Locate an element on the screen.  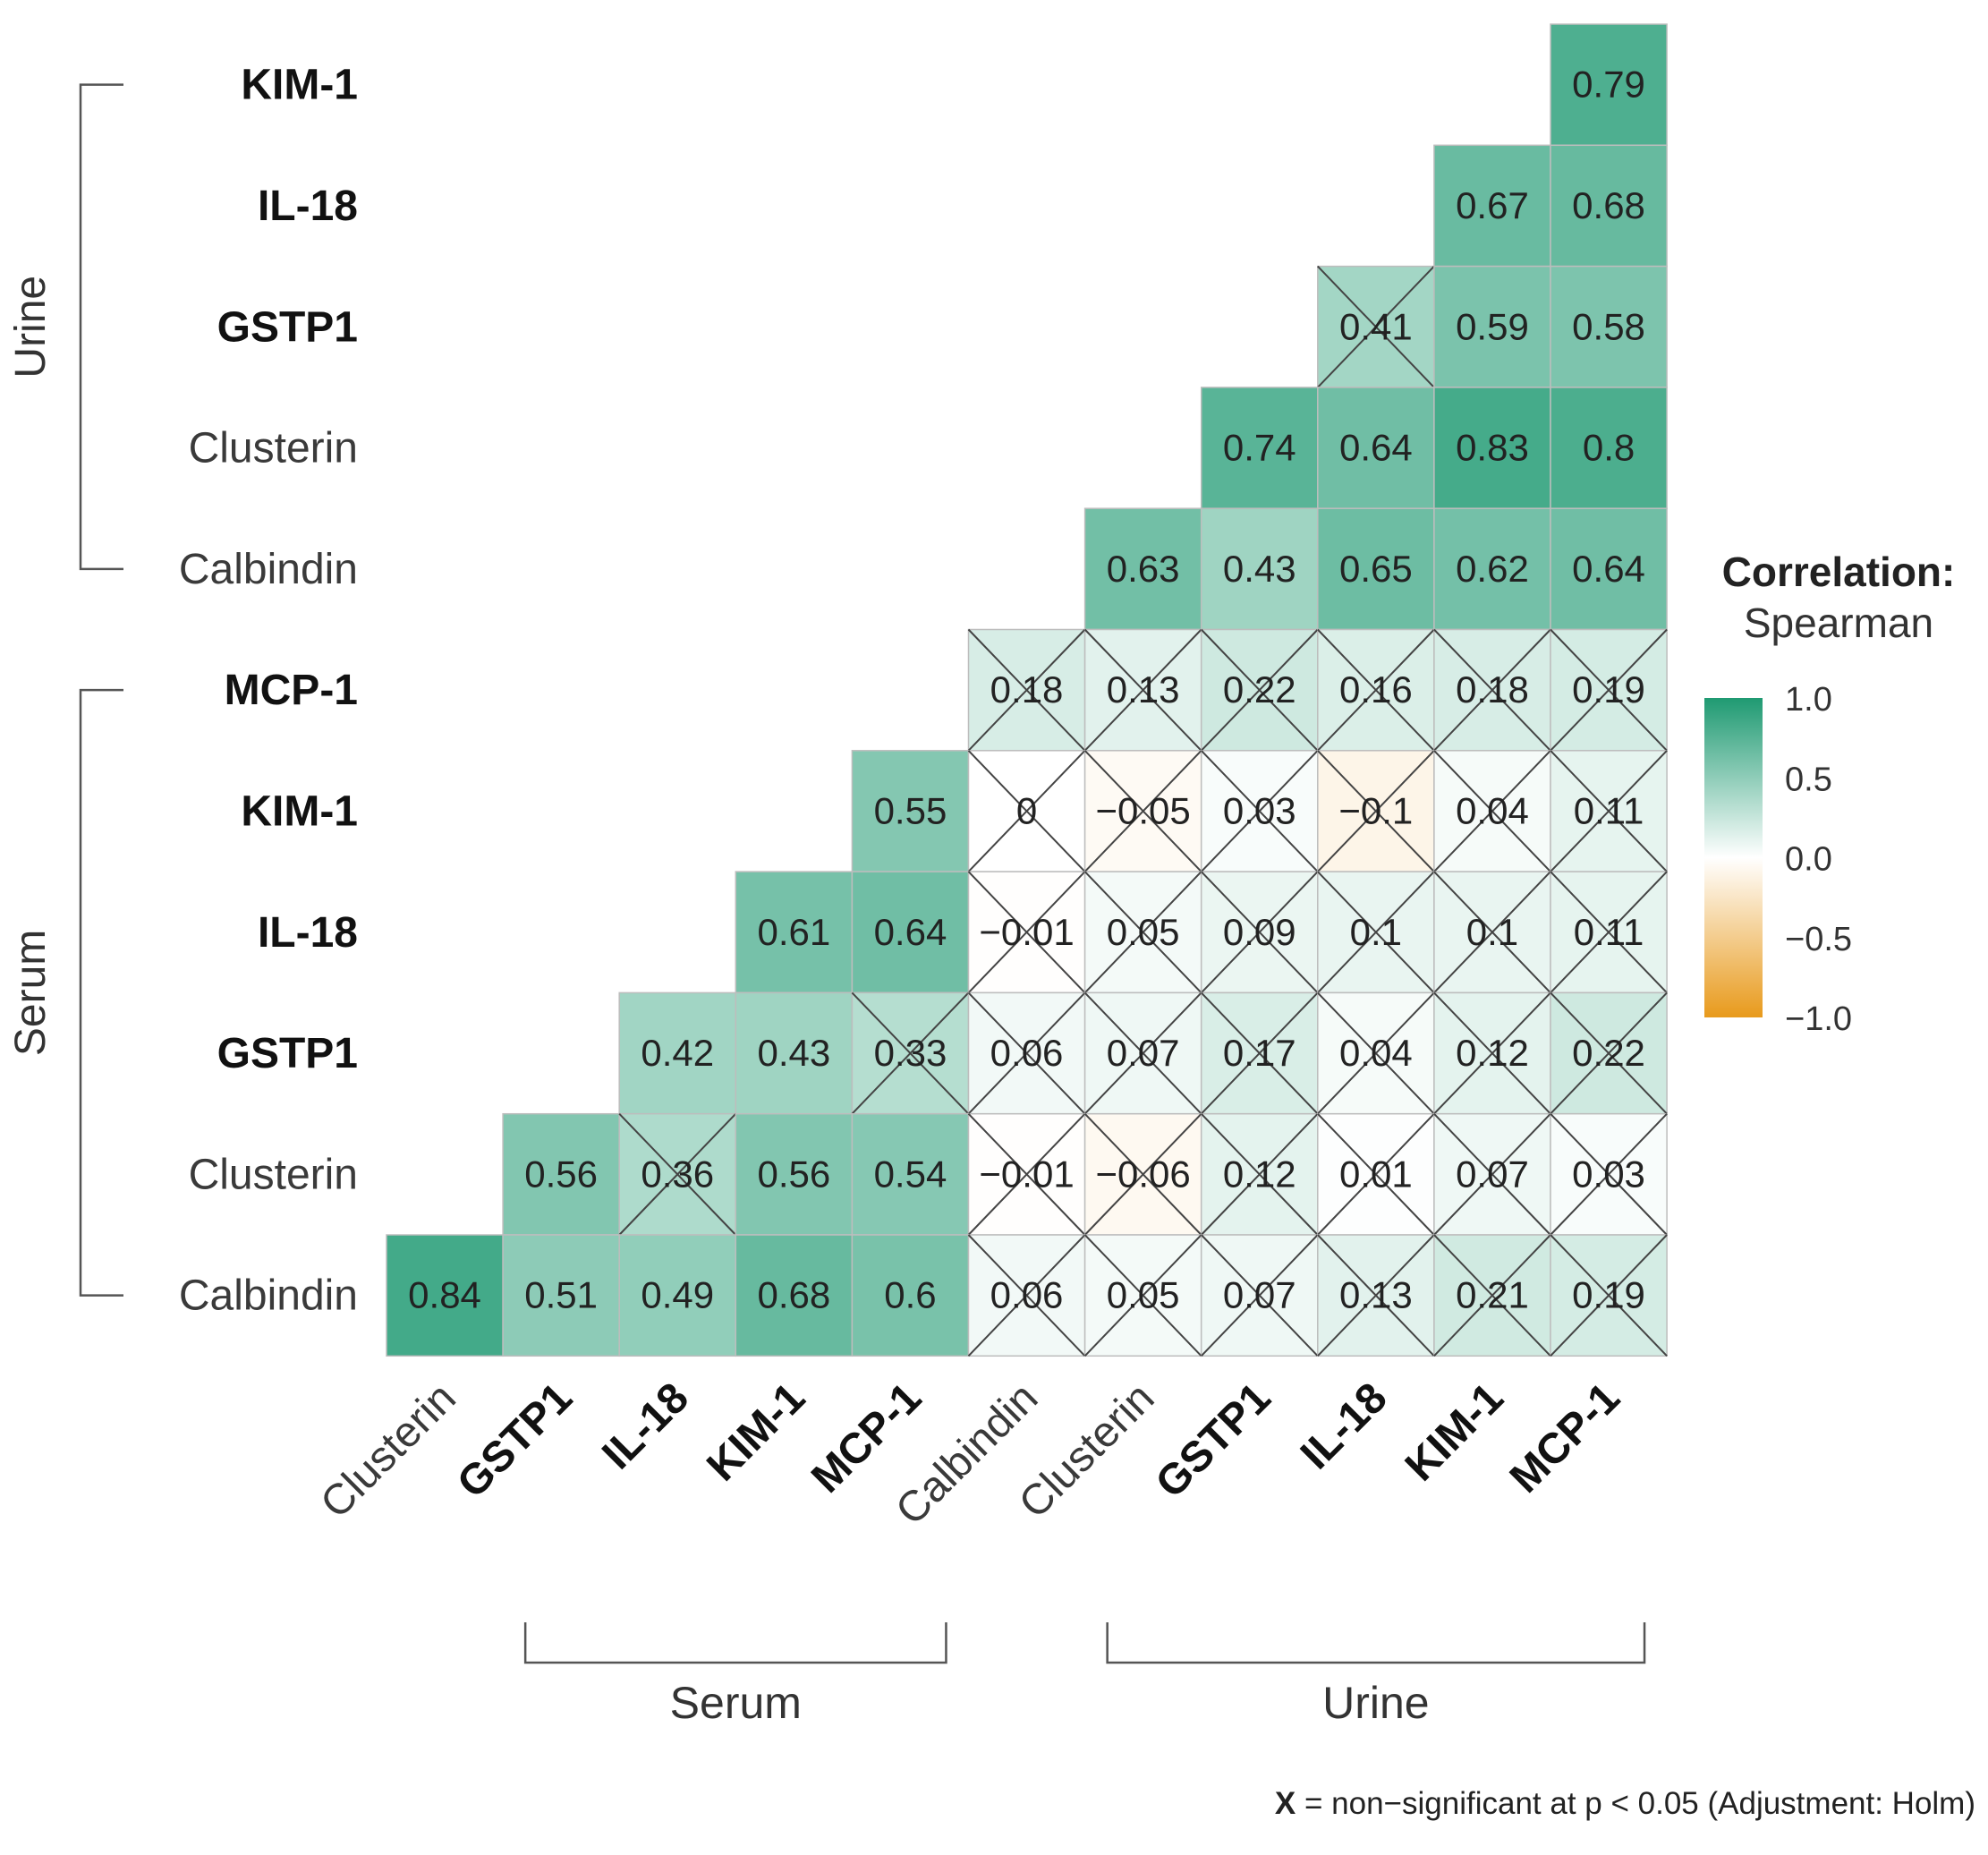
heatmap-cell: 0.79 is located at coordinates (1609, 85).